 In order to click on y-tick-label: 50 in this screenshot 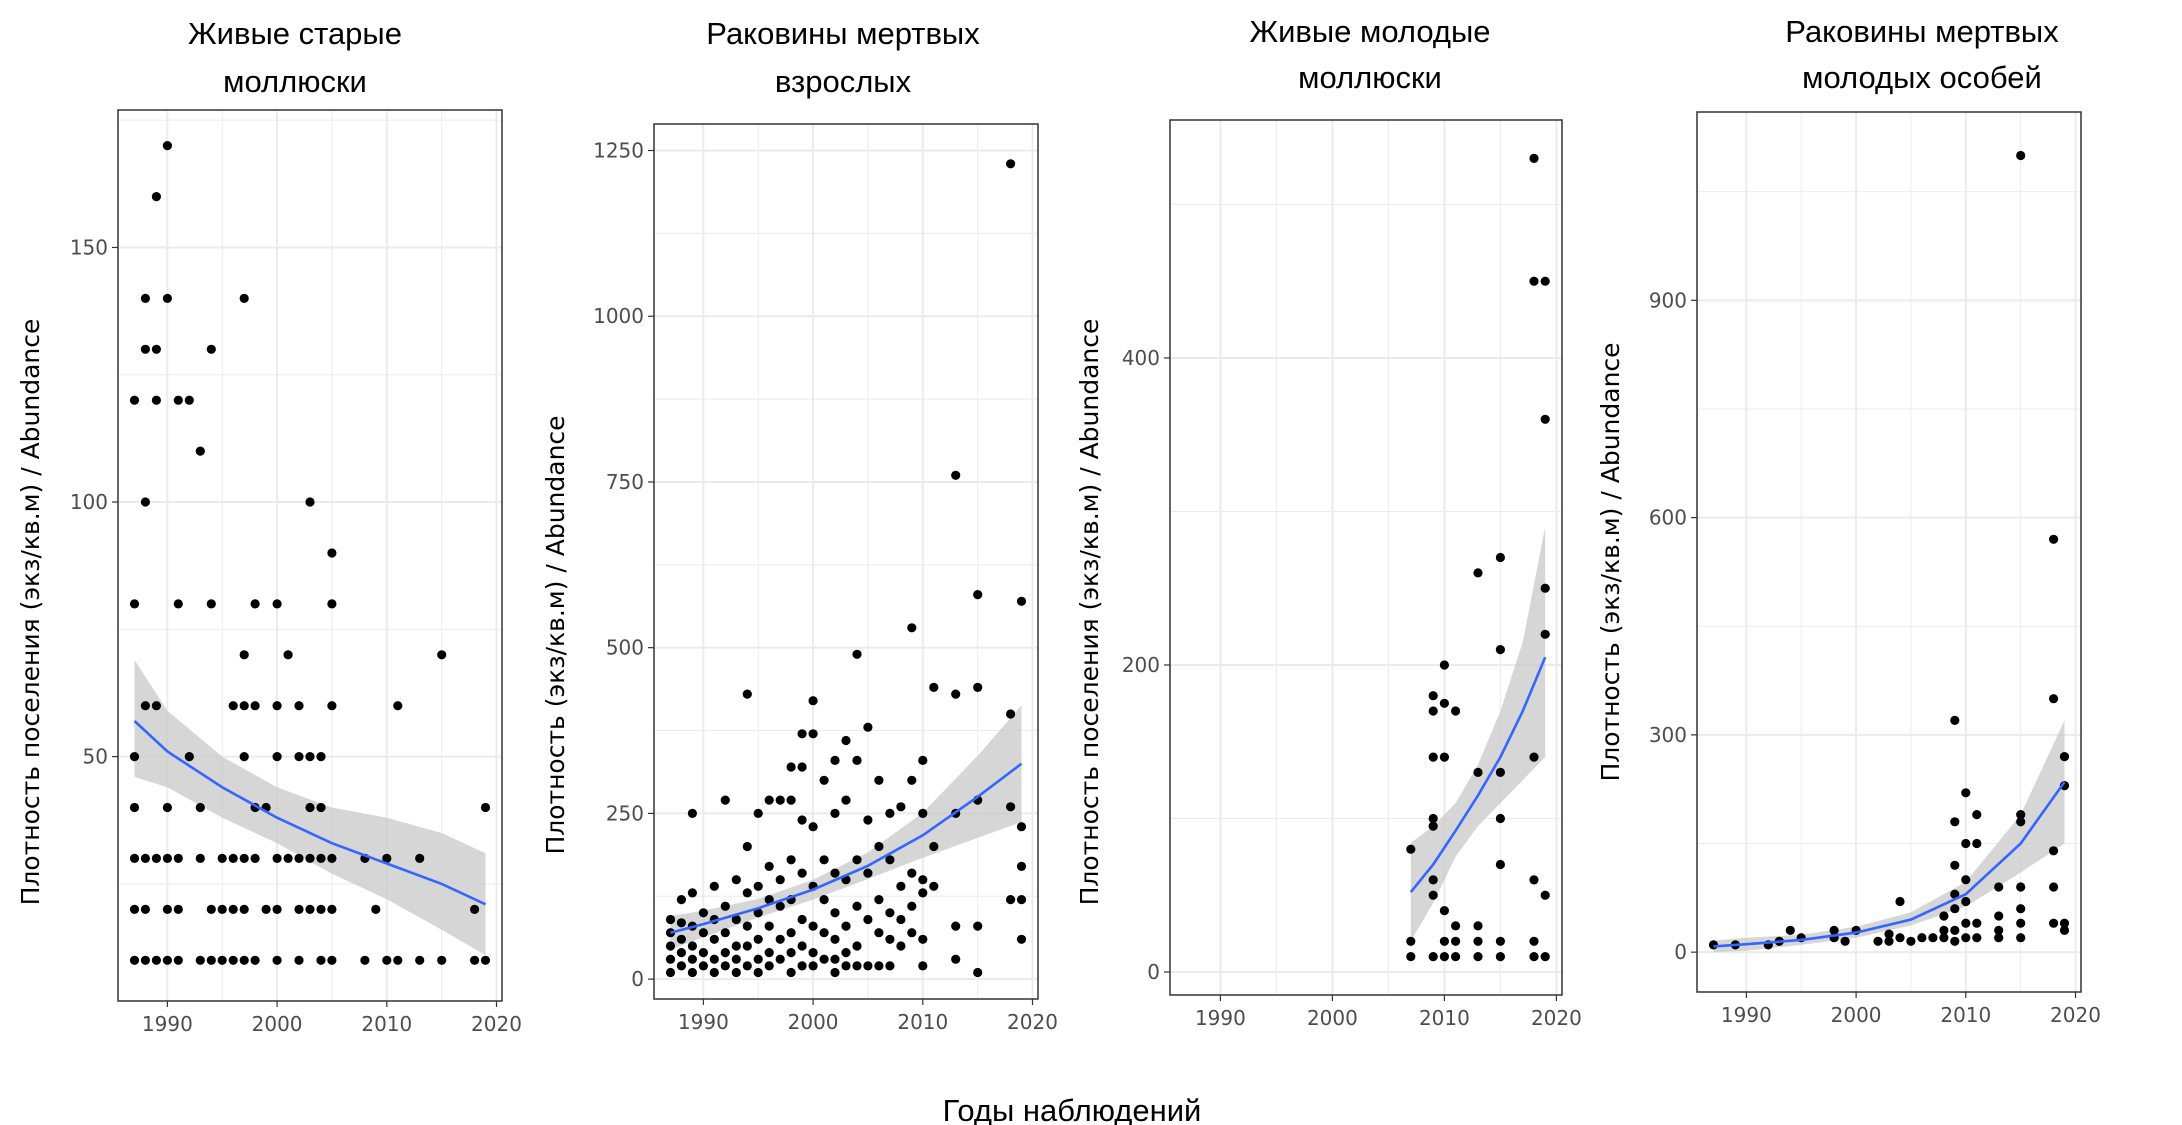, I will do `click(95, 757)`.